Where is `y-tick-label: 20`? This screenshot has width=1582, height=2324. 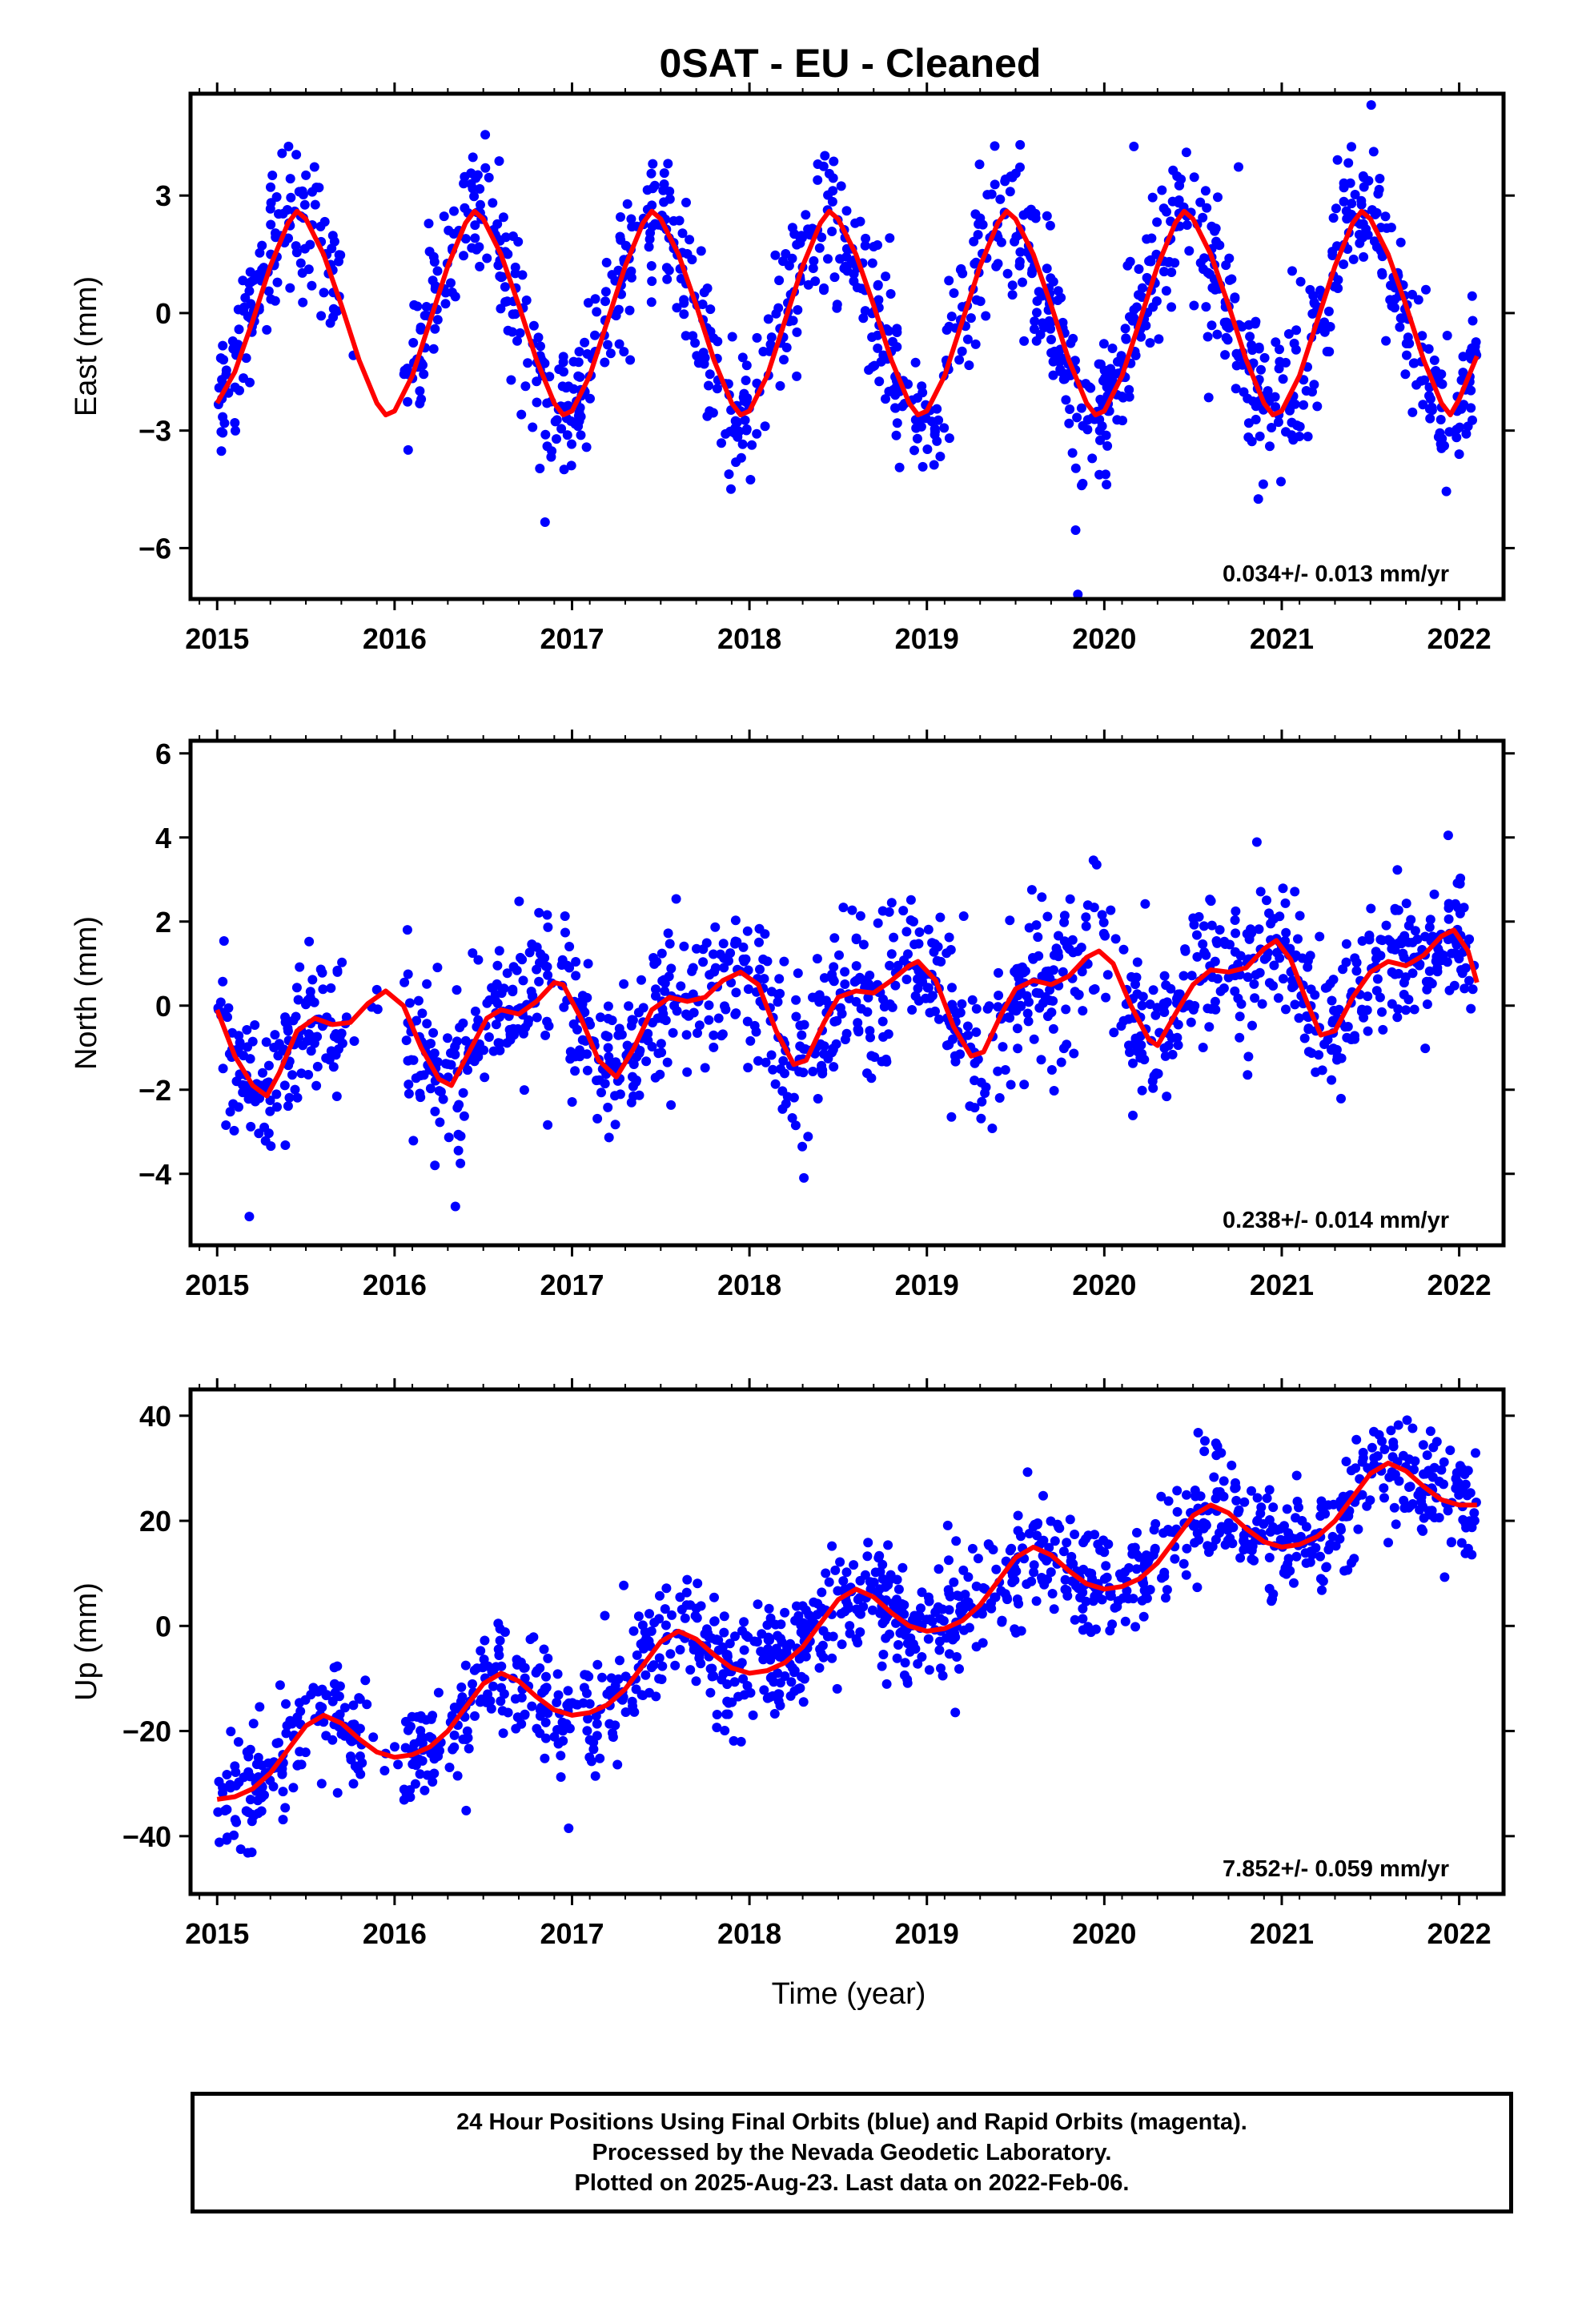
y-tick-label: 20 is located at coordinates (155, 1521).